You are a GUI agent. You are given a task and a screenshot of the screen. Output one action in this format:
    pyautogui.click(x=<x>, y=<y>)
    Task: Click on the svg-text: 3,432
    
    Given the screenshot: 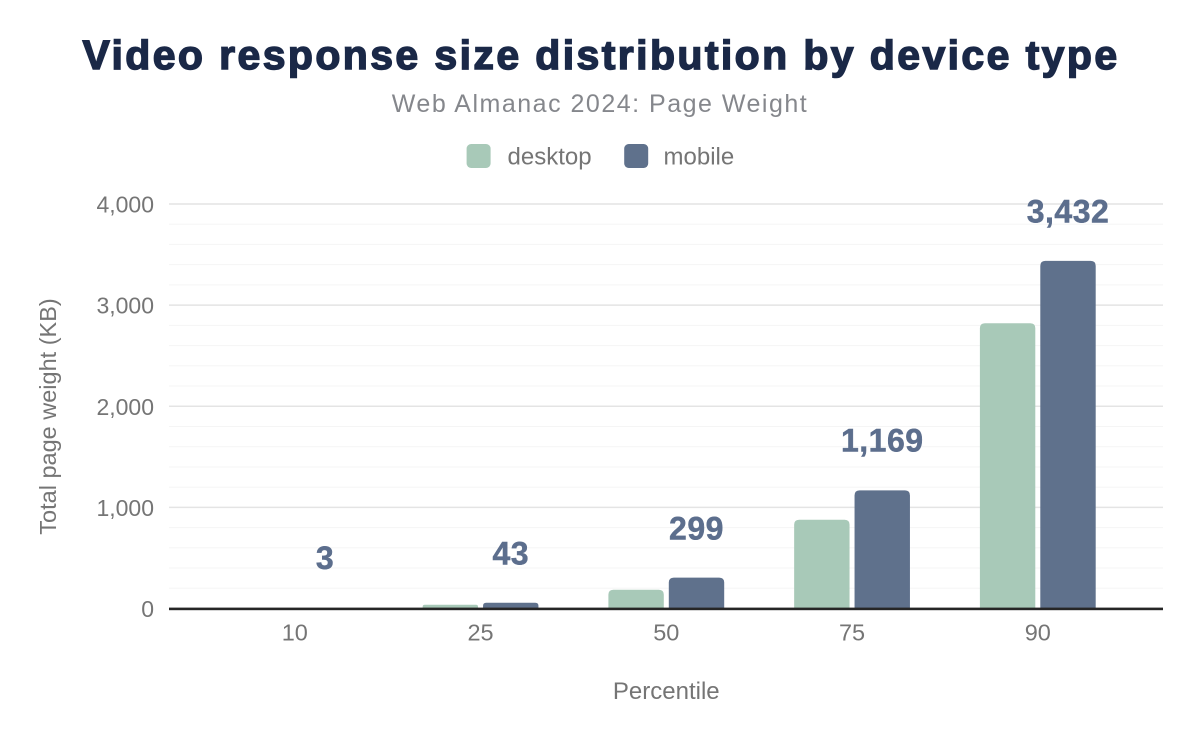 What is the action you would take?
    pyautogui.click(x=1068, y=212)
    